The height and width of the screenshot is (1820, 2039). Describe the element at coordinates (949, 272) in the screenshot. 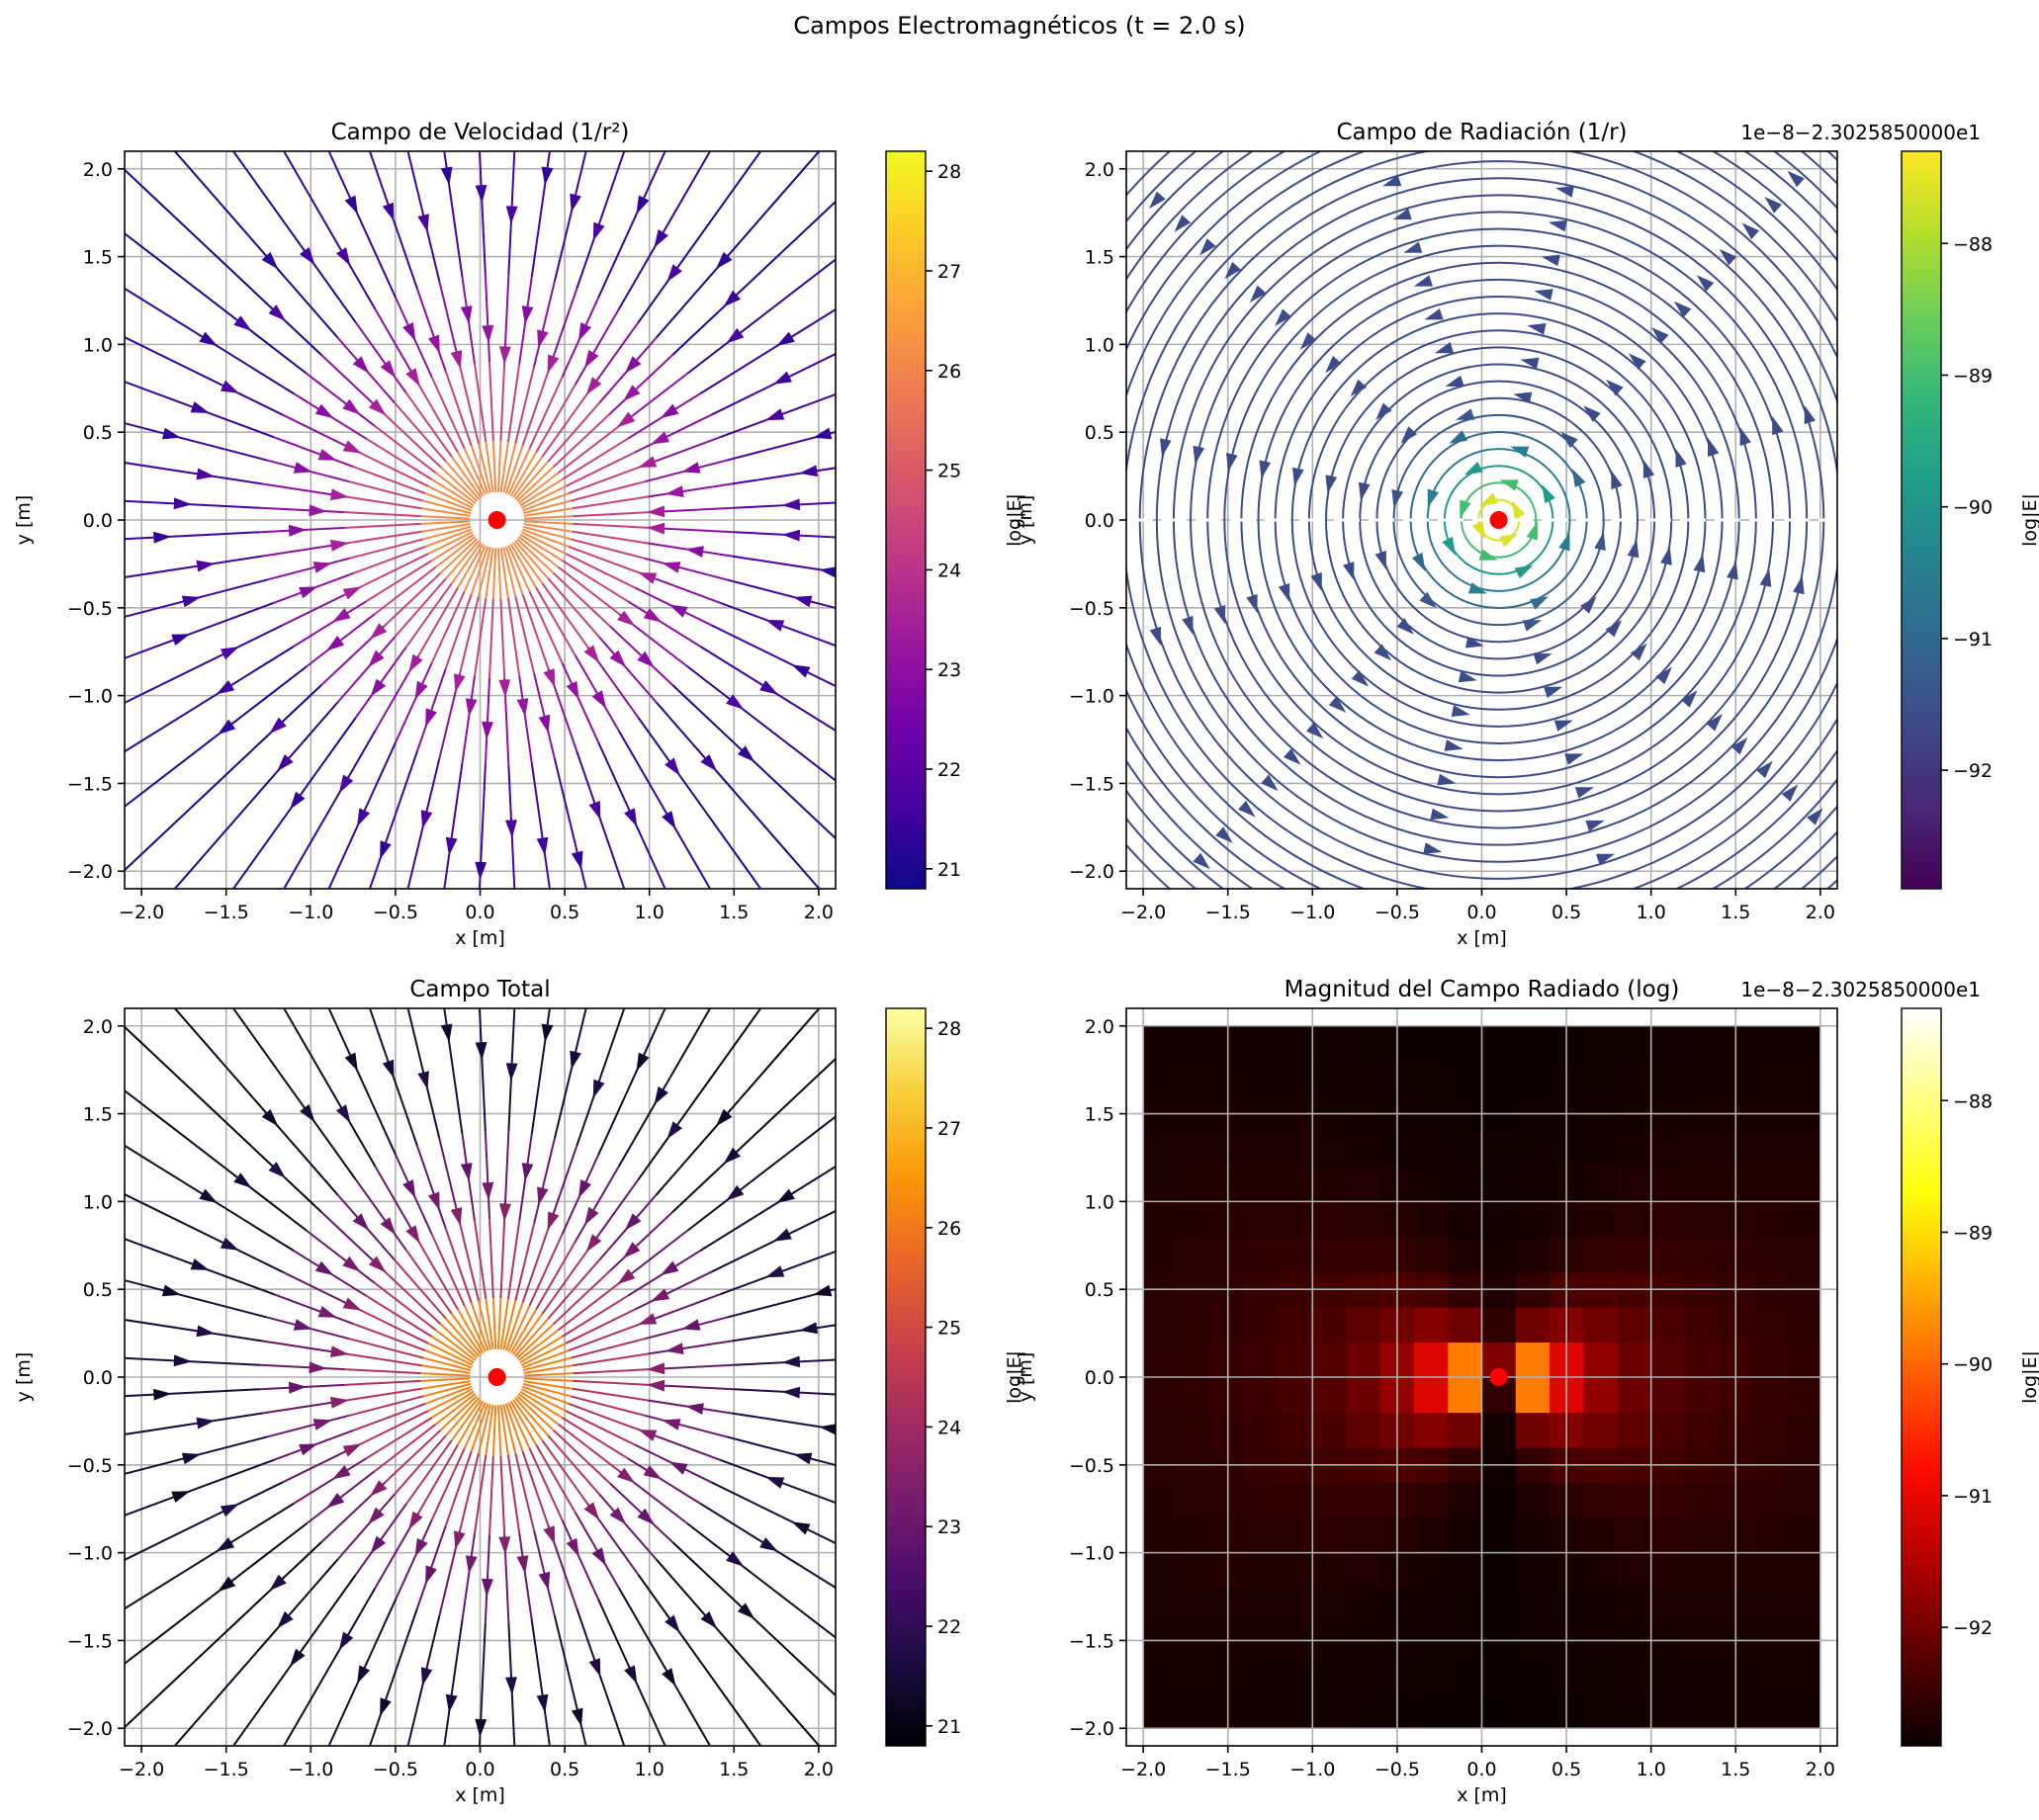

I see `colorbar-tick-label: 27` at that location.